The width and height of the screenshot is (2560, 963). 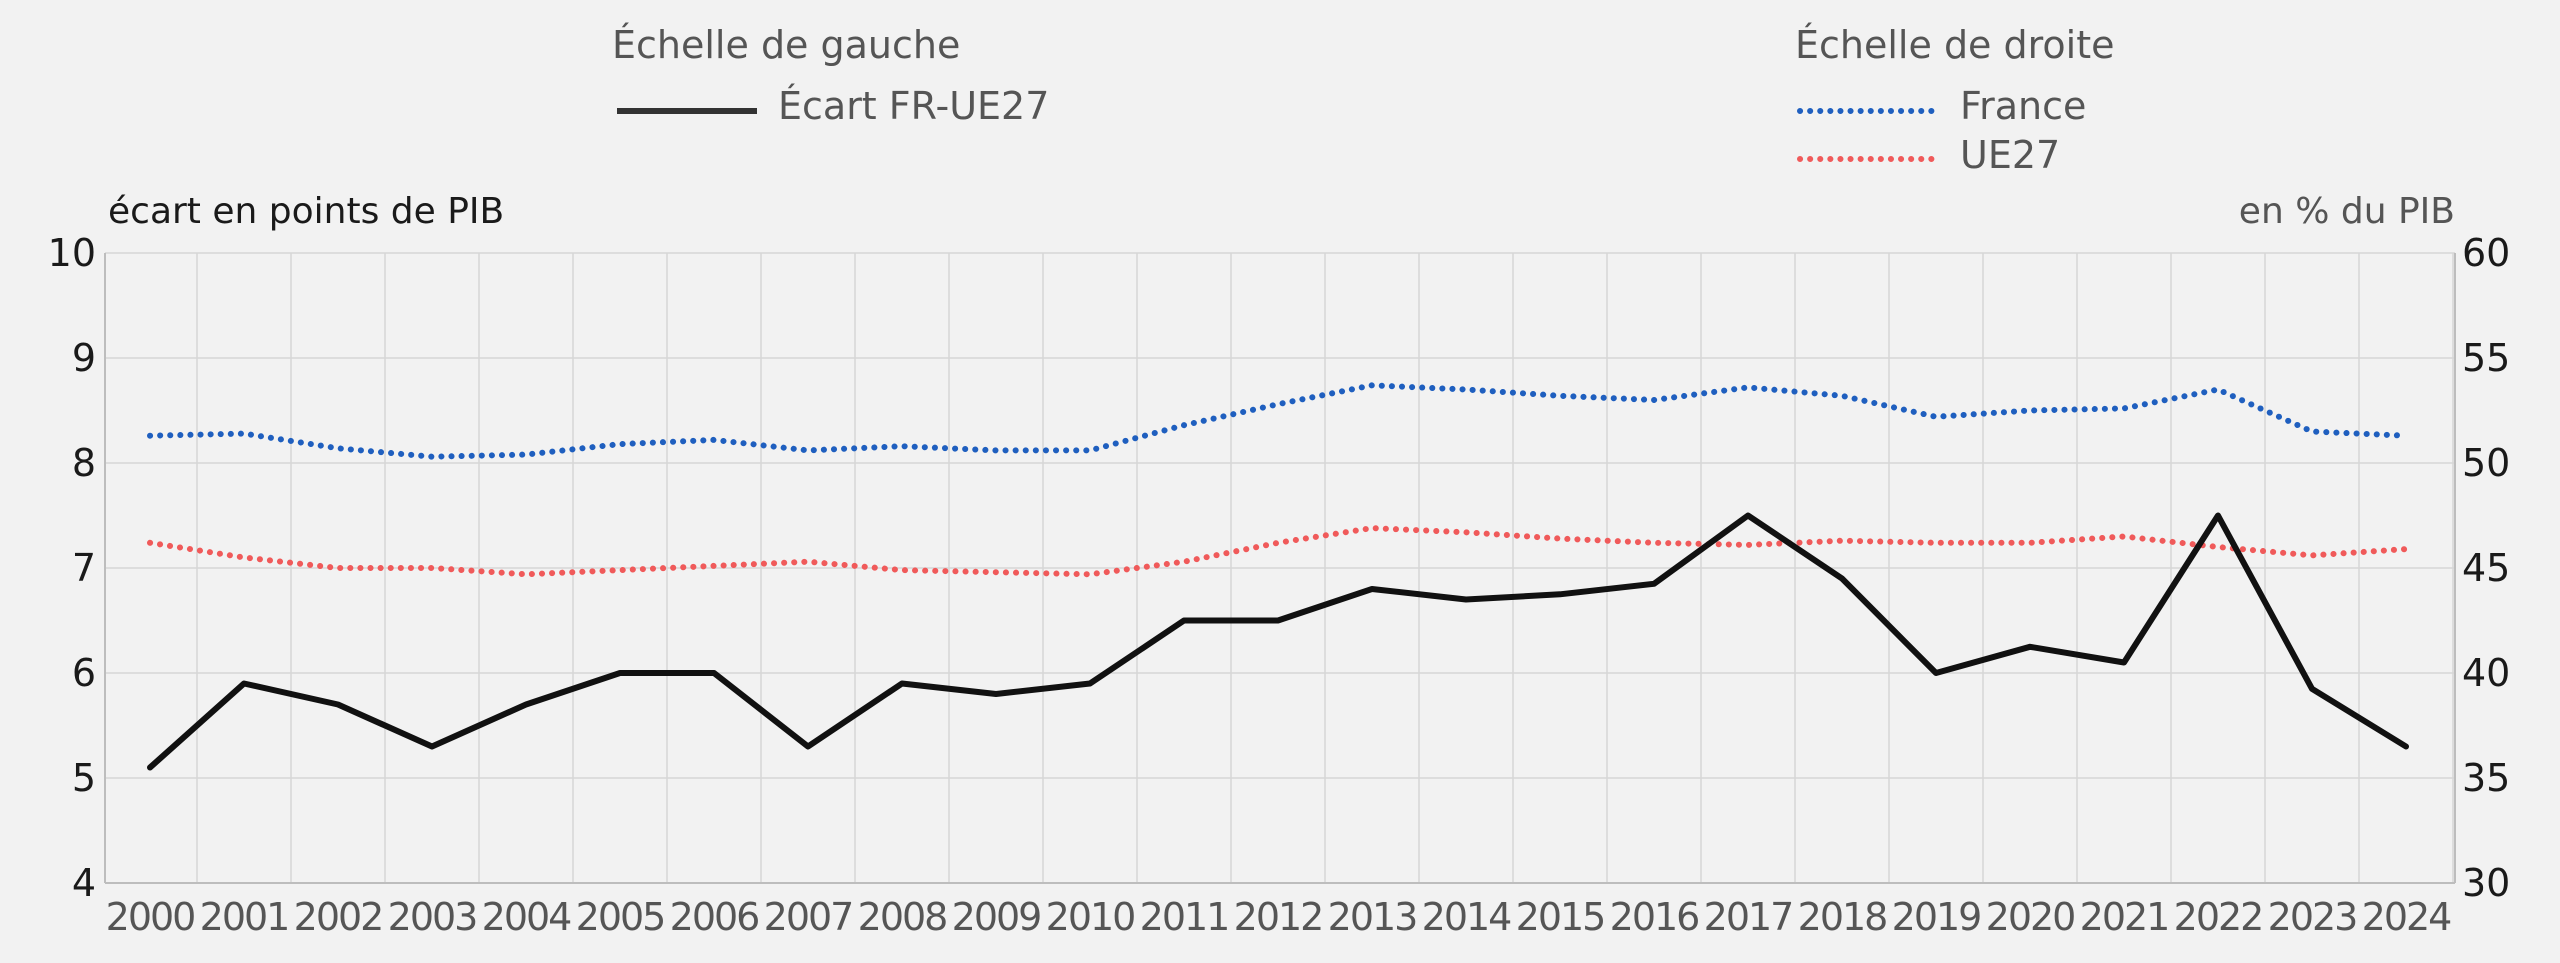 I want to click on x-tick-label: 2005, so click(x=620, y=917).